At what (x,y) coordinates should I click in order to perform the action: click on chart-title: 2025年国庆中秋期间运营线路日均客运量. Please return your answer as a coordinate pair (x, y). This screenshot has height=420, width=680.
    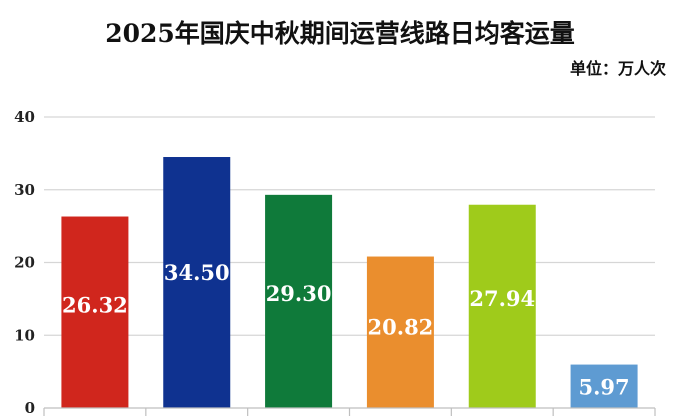
    Looking at the image, I should click on (340, 33).